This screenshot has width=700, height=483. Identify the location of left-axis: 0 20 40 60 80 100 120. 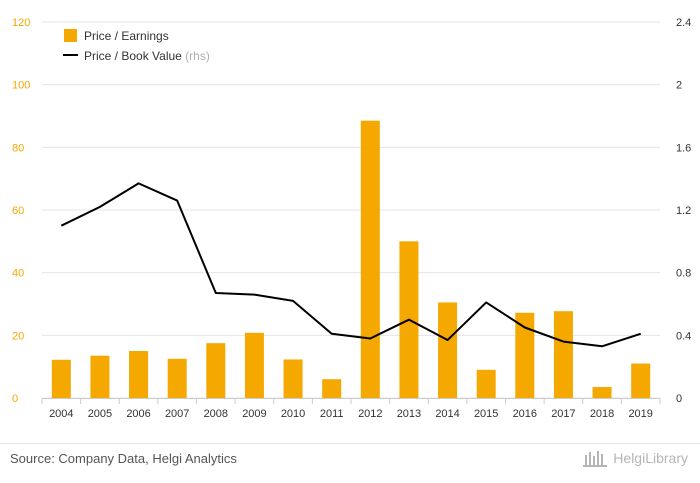
(21, 211).